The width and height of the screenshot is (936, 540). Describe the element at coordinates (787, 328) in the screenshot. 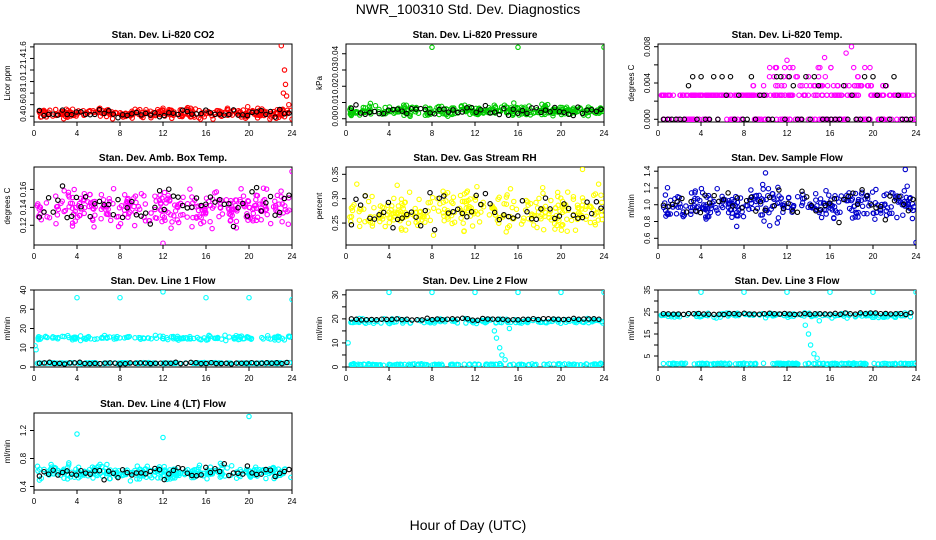

I see `data-points` at that location.